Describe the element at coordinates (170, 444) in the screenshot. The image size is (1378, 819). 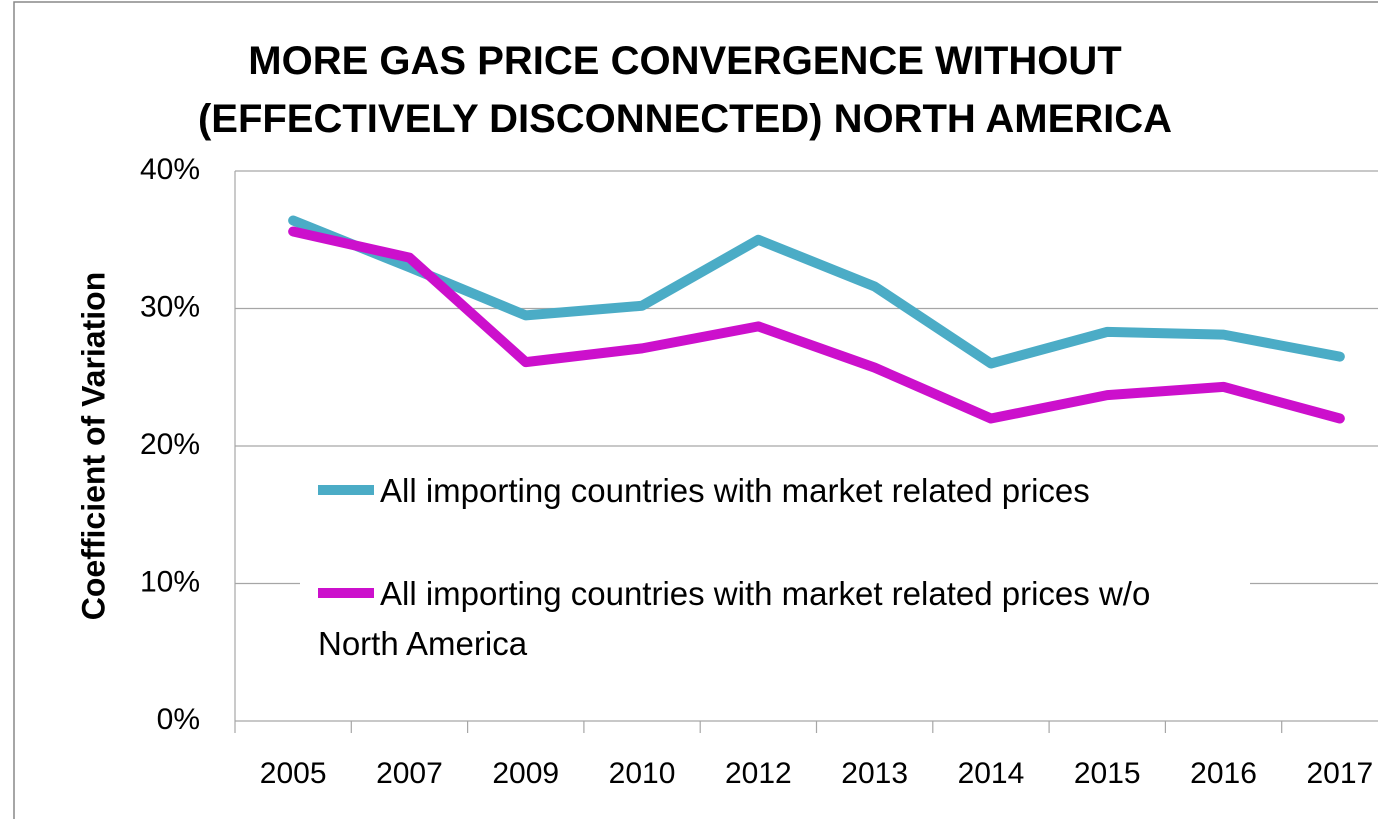
I see `y-tick-label: 20%` at that location.